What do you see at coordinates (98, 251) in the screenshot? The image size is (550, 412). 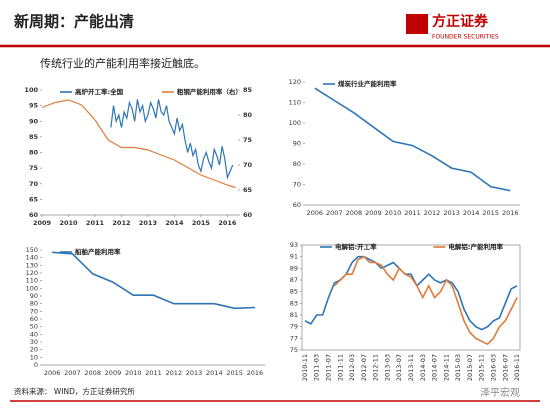 I see `legend-label: 船舶产能利用率` at bounding box center [98, 251].